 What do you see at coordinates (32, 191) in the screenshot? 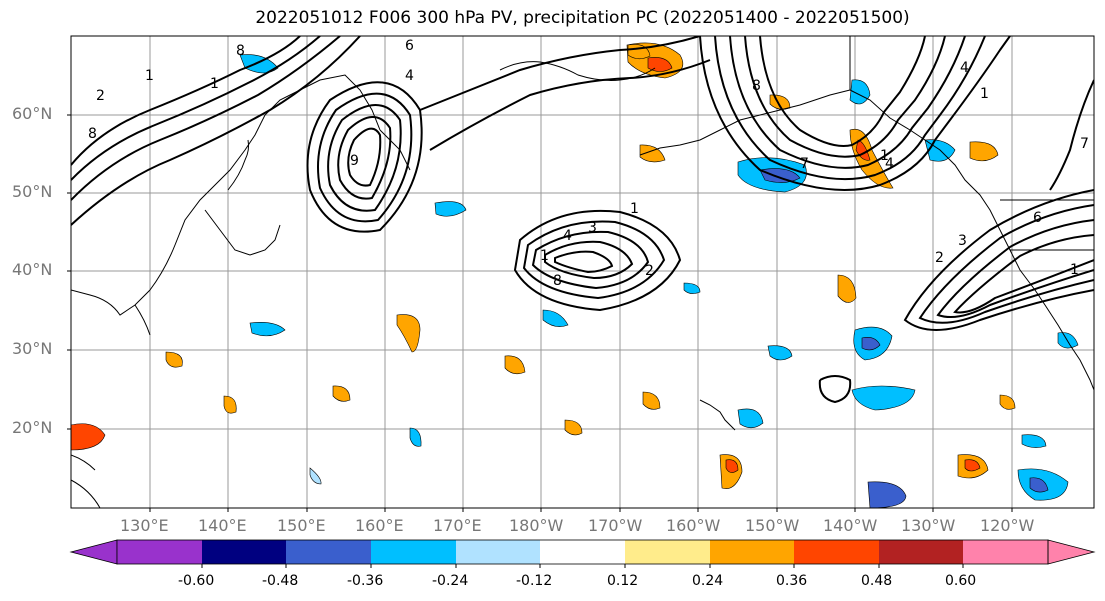
I see `lat-label: 50°N` at bounding box center [32, 191].